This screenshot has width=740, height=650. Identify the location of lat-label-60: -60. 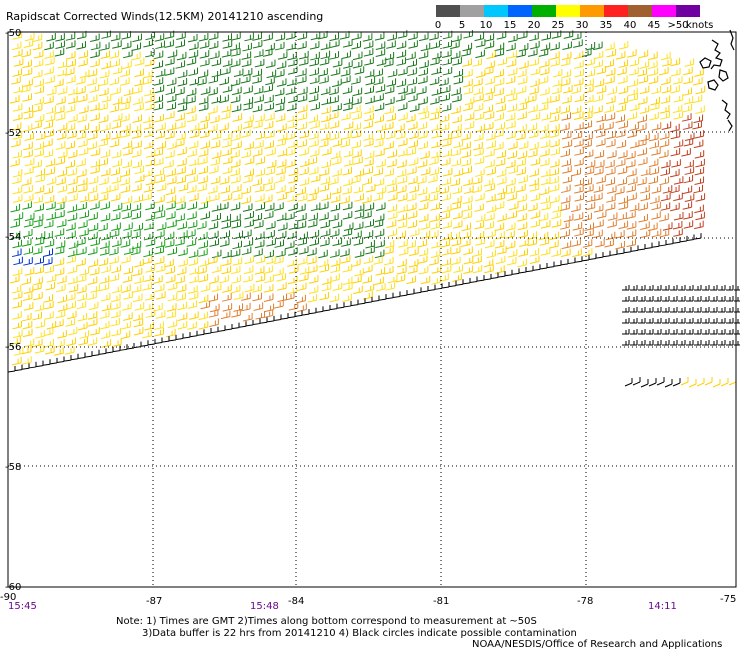
(13, 587).